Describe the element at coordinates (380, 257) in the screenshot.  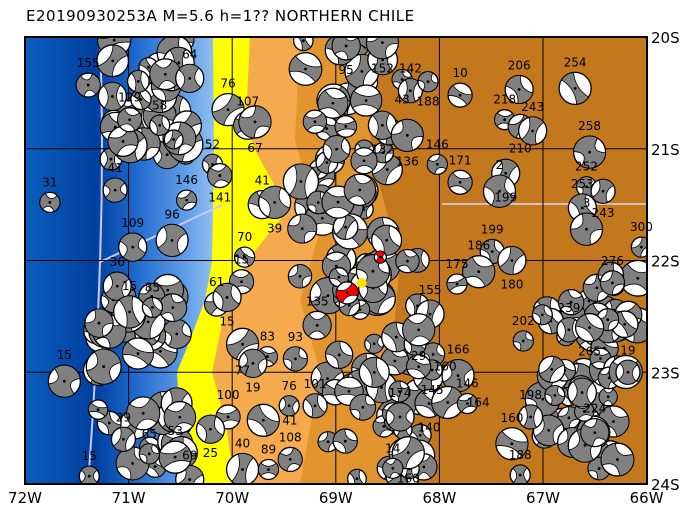
I see `secondary-event-mechanism` at that location.